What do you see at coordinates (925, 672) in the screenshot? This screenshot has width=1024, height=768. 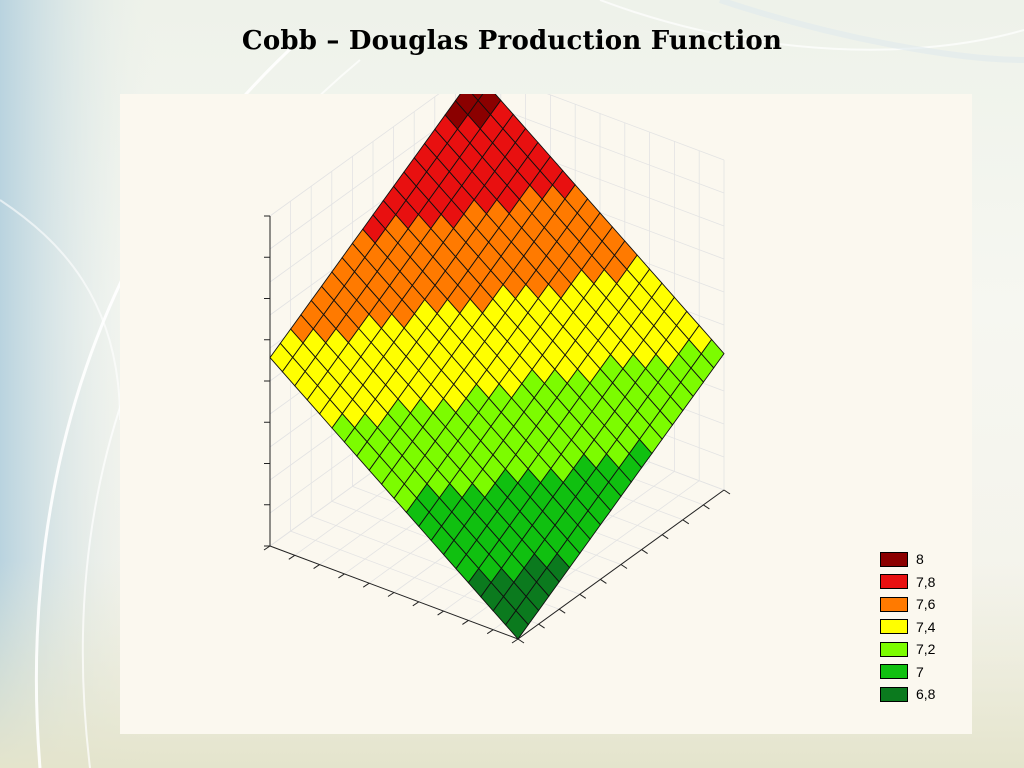 I see `legend-item: 7` at bounding box center [925, 672].